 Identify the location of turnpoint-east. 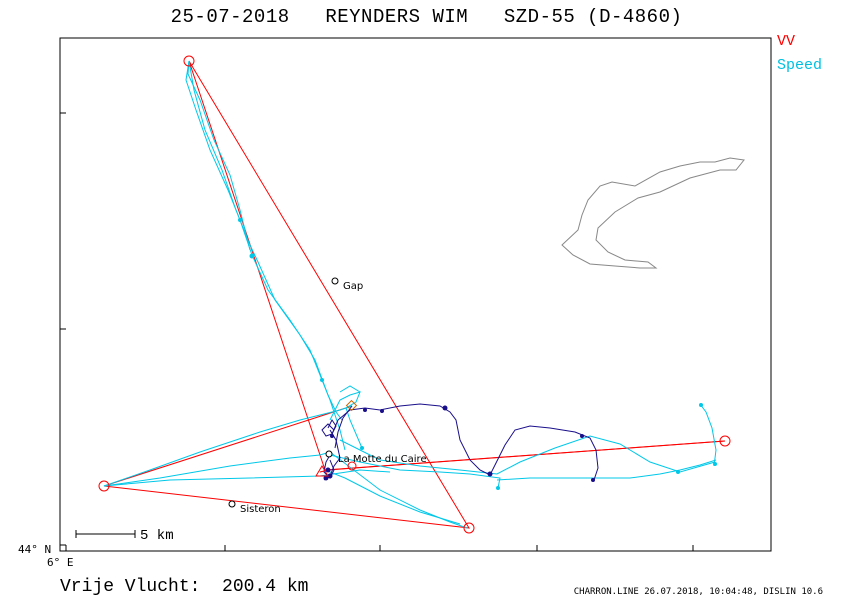
(725, 441).